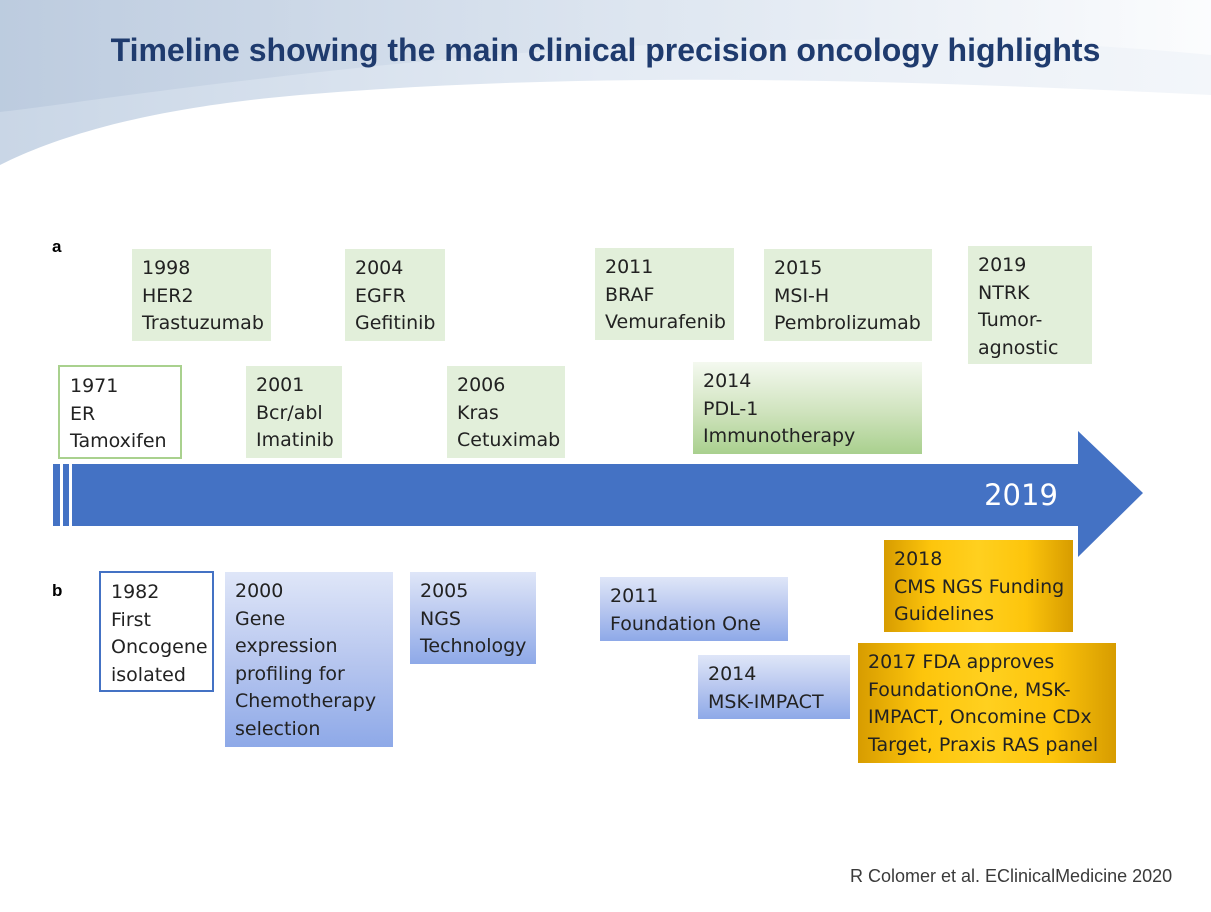 This screenshot has height=912, width=1211. What do you see at coordinates (802, 295) in the screenshot?
I see `event-line: MSI-H` at bounding box center [802, 295].